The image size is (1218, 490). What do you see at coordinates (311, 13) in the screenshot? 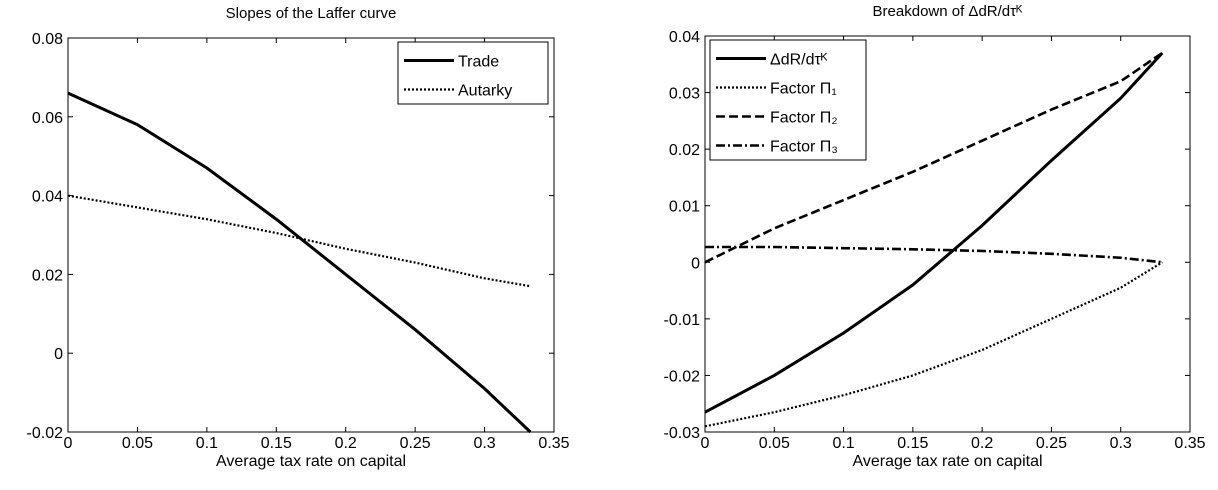
I see `chart-title: Slopes of the Laffer curve` at bounding box center [311, 13].